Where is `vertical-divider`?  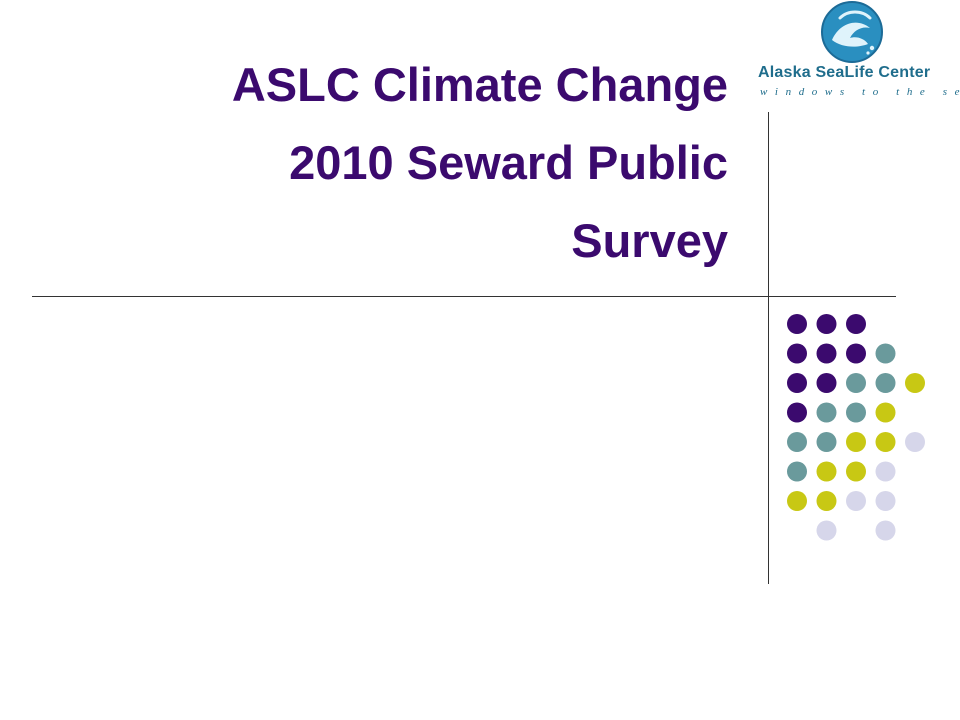
vertical-divider is located at coordinates (768, 348).